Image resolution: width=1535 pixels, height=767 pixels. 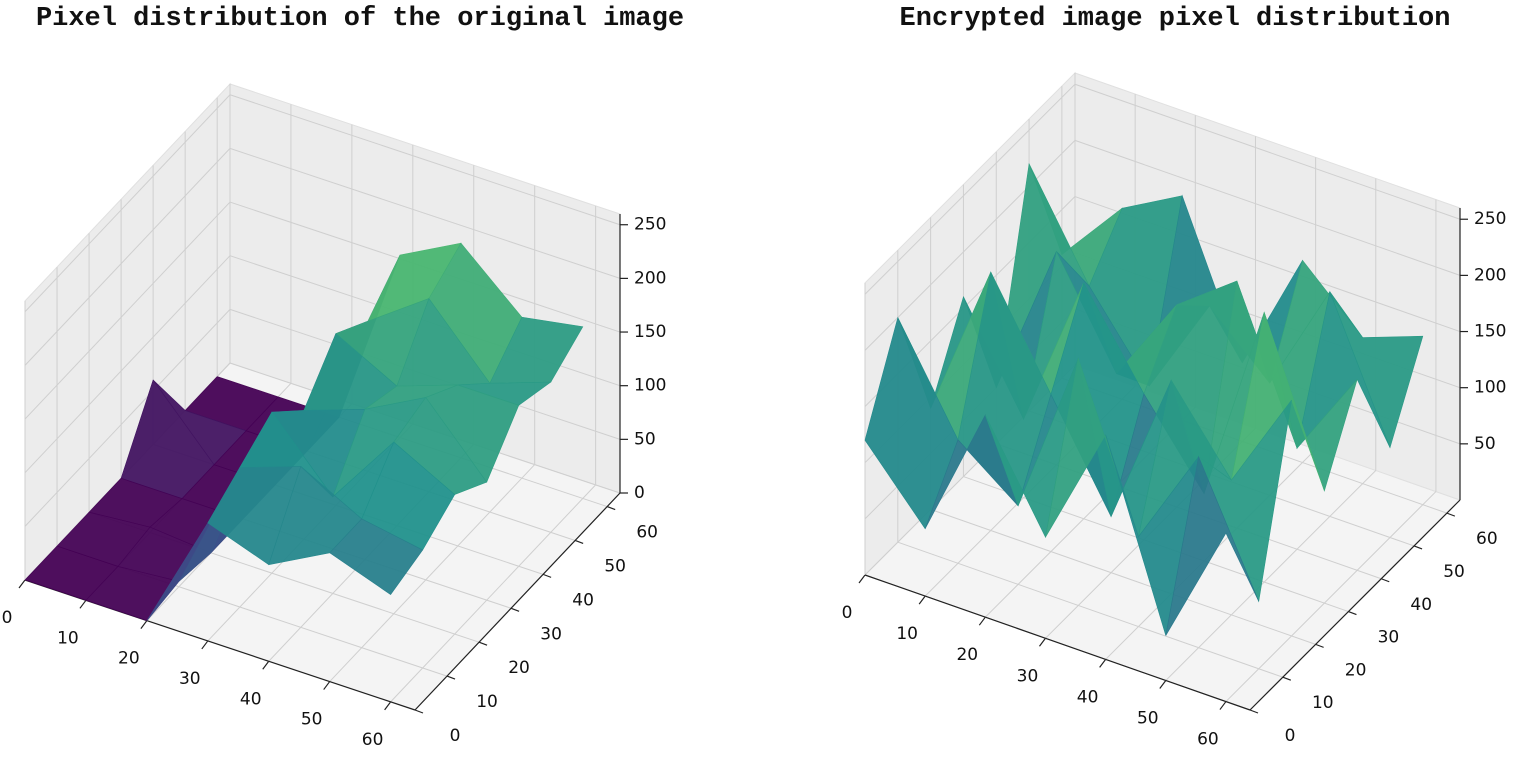 What do you see at coordinates (639, 493) in the screenshot?
I see `z-tick-label: 0` at bounding box center [639, 493].